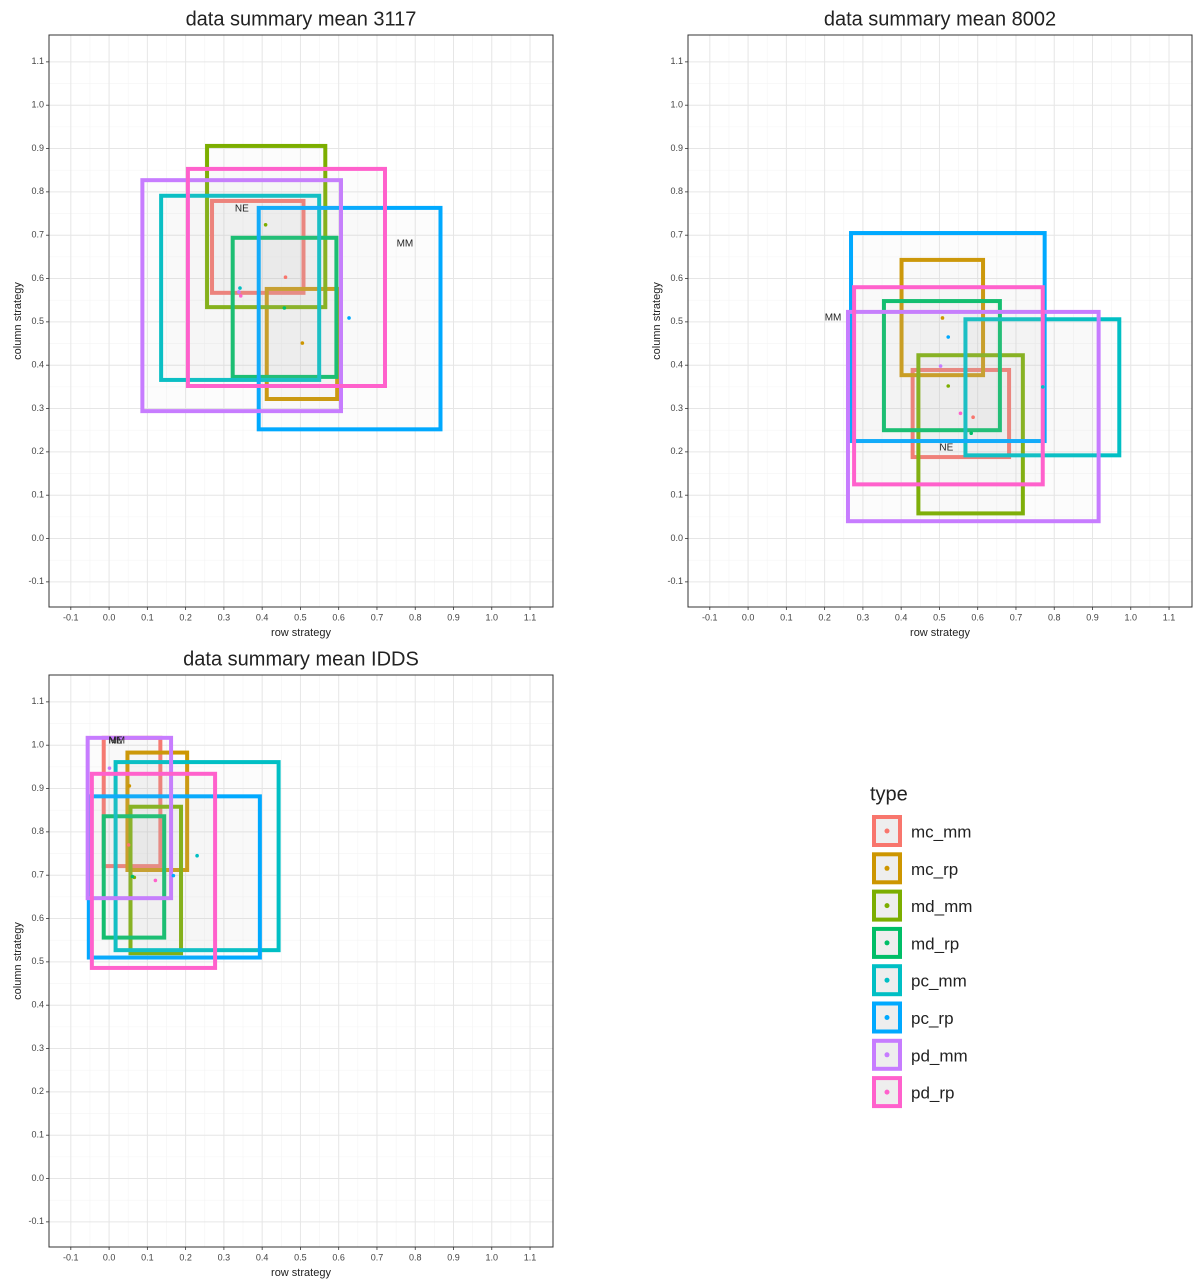  I want to click on legend-label: pd_mm, so click(939, 1055).